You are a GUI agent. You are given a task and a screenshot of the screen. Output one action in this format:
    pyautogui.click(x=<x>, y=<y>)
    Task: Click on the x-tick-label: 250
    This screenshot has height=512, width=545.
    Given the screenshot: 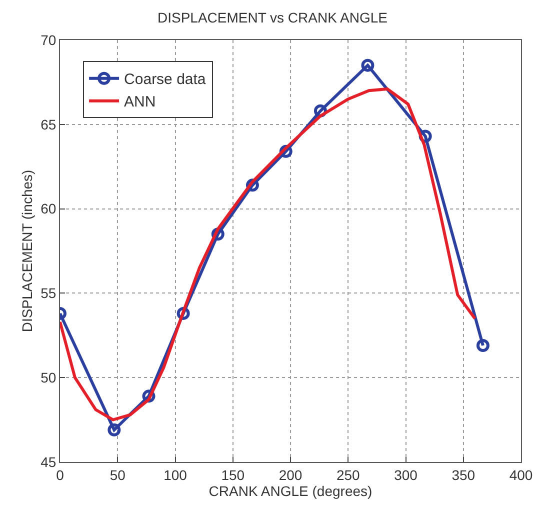 What is the action you would take?
    pyautogui.click(x=348, y=474)
    